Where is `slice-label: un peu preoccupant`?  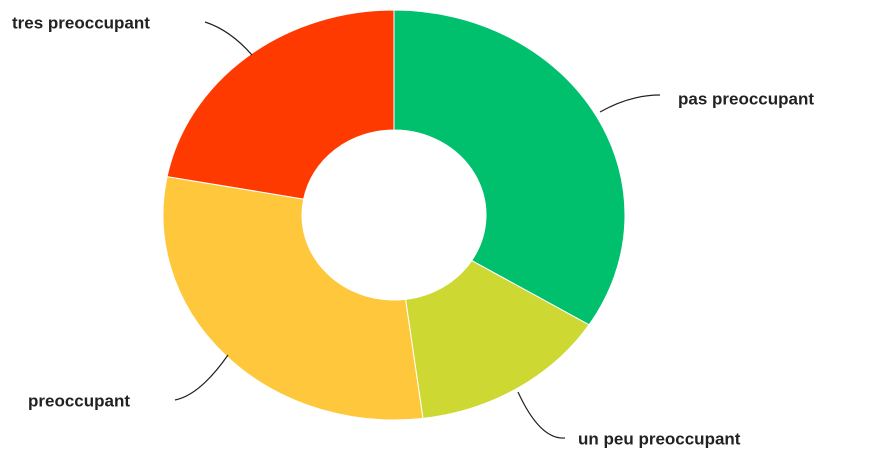 slice-label: un peu preoccupant is located at coordinates (659, 438).